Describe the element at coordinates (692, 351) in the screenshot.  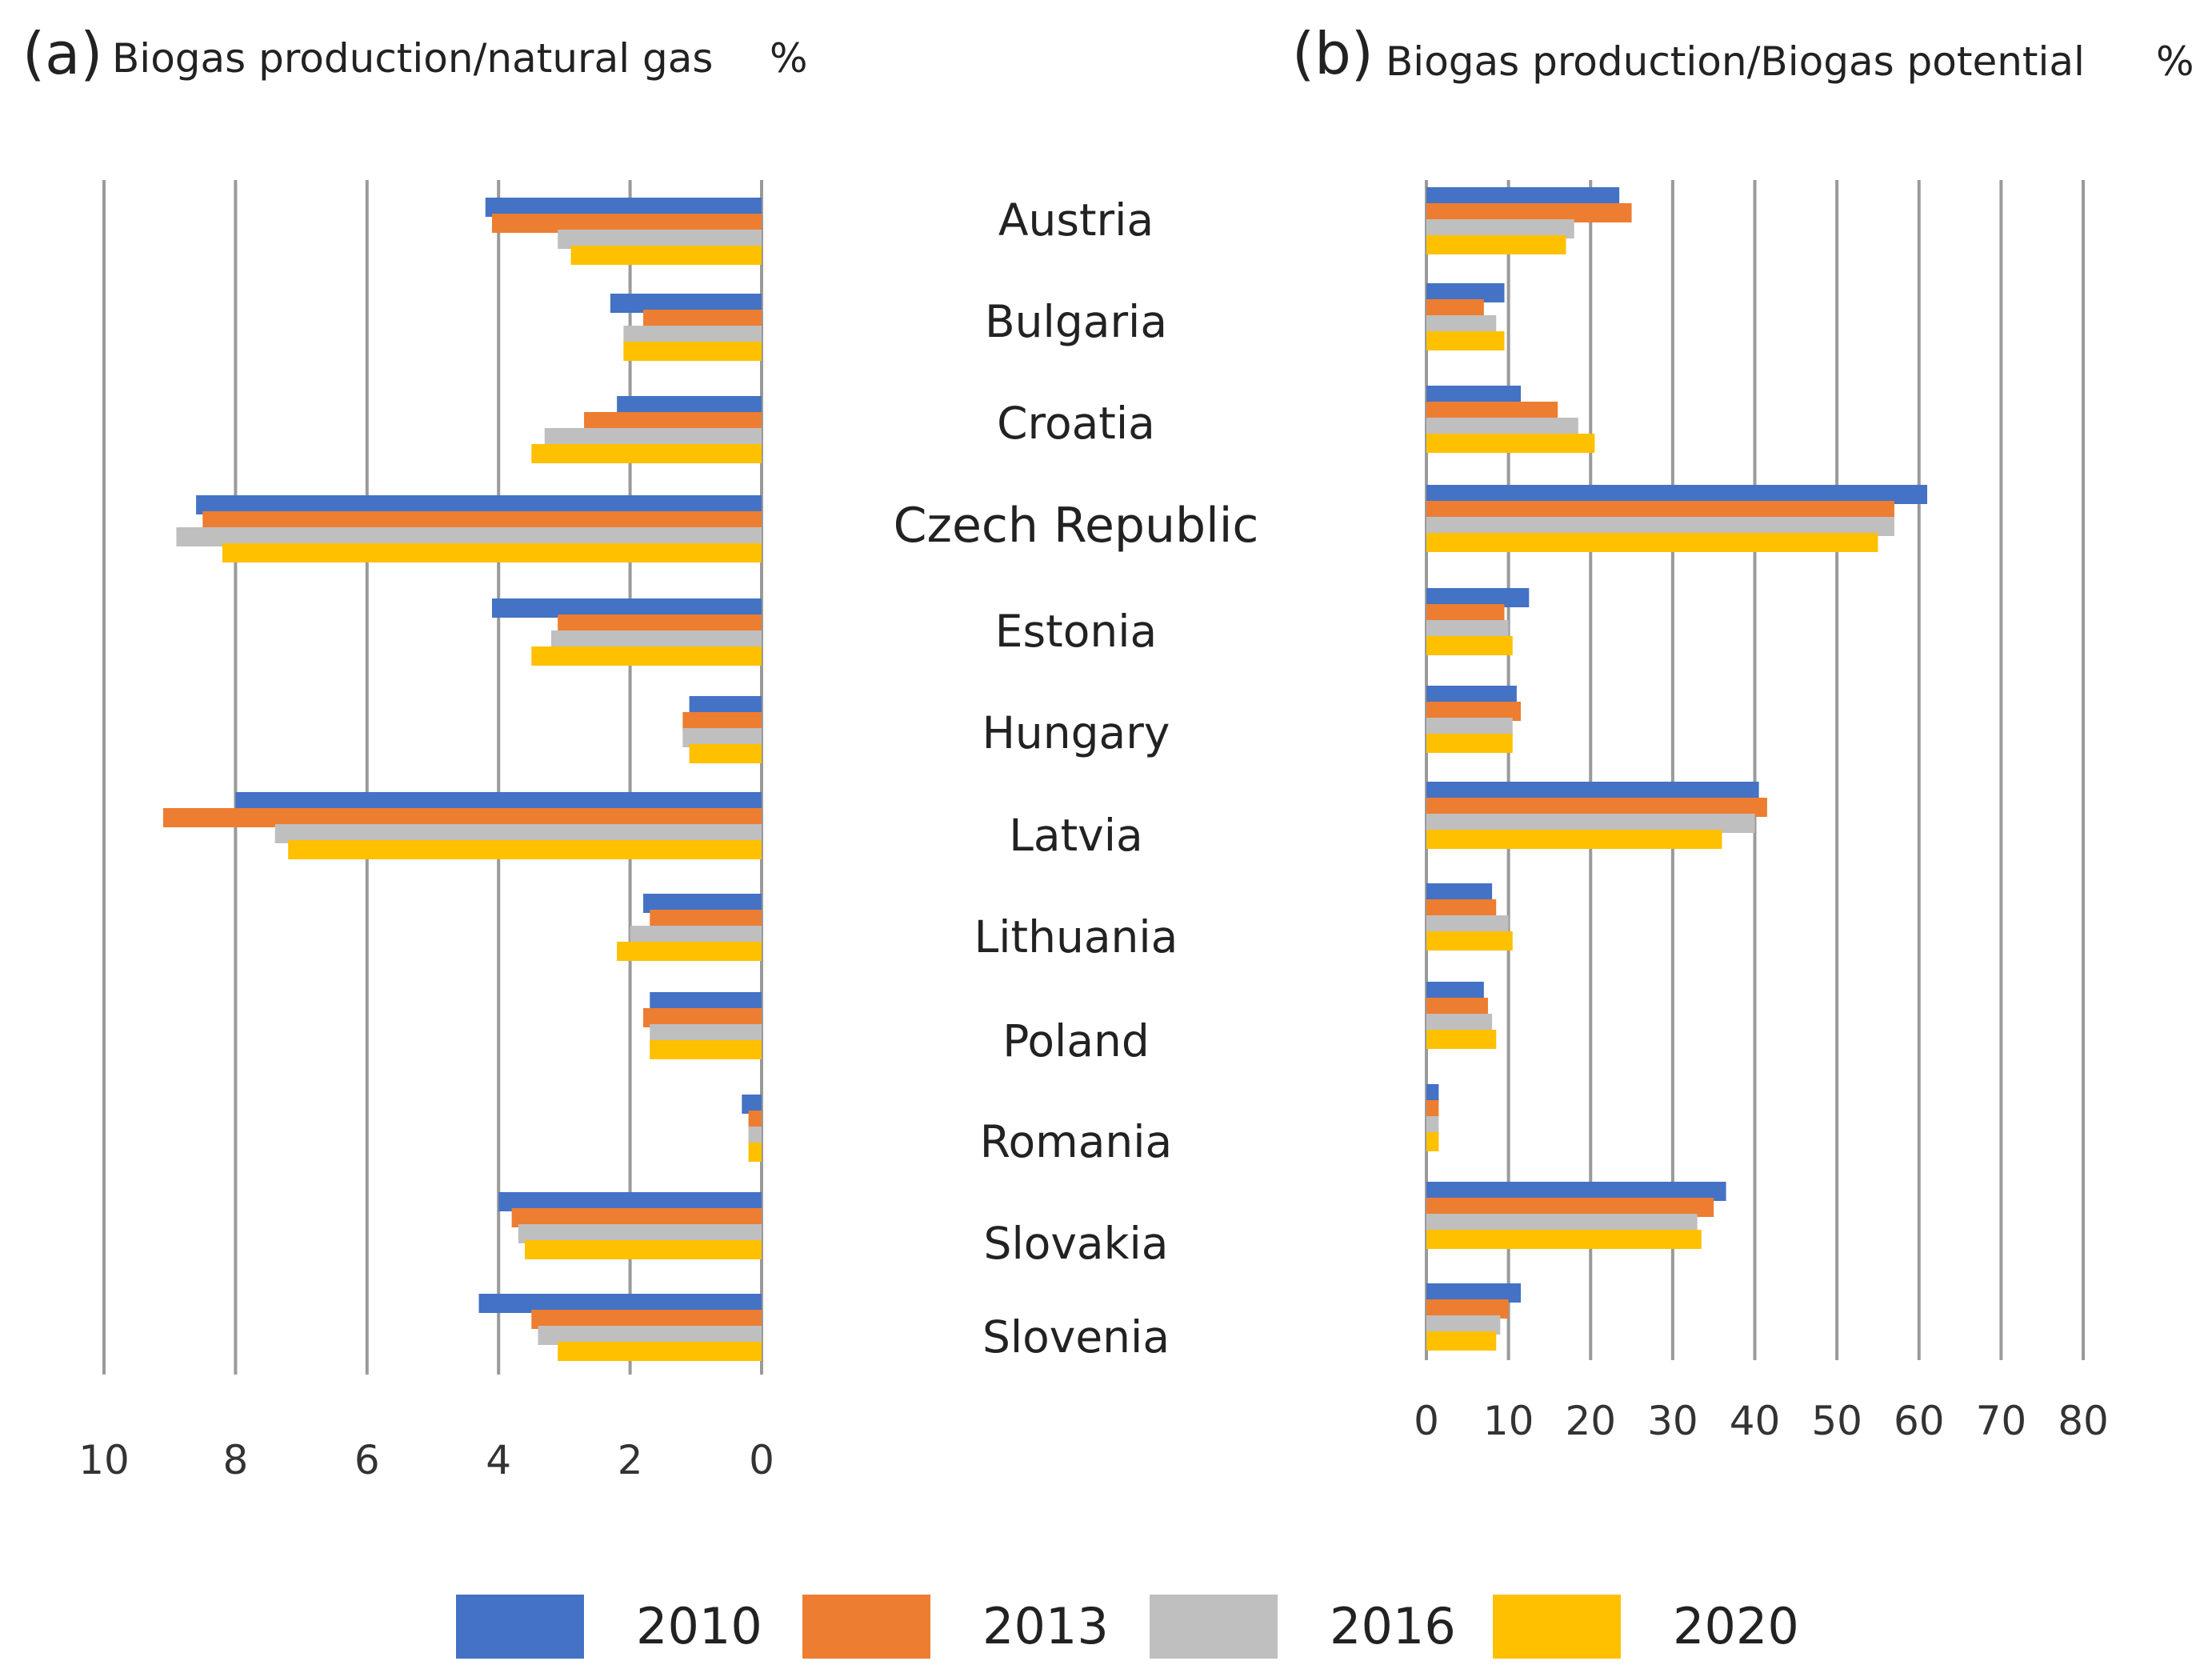
I see `panel-a-bar-2020-bulgaria` at that location.